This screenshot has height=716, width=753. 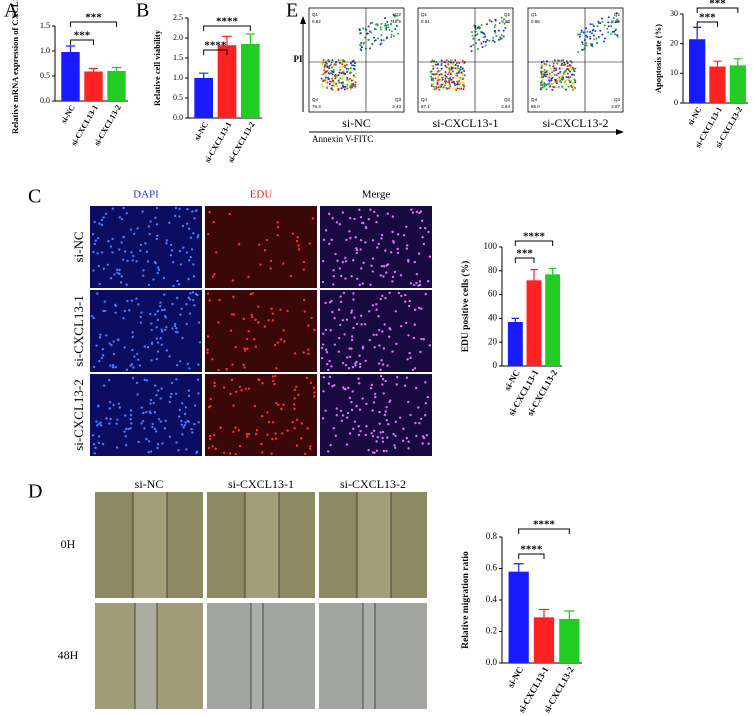 What do you see at coordinates (70, 76) in the screenshot?
I see `bar` at bounding box center [70, 76].